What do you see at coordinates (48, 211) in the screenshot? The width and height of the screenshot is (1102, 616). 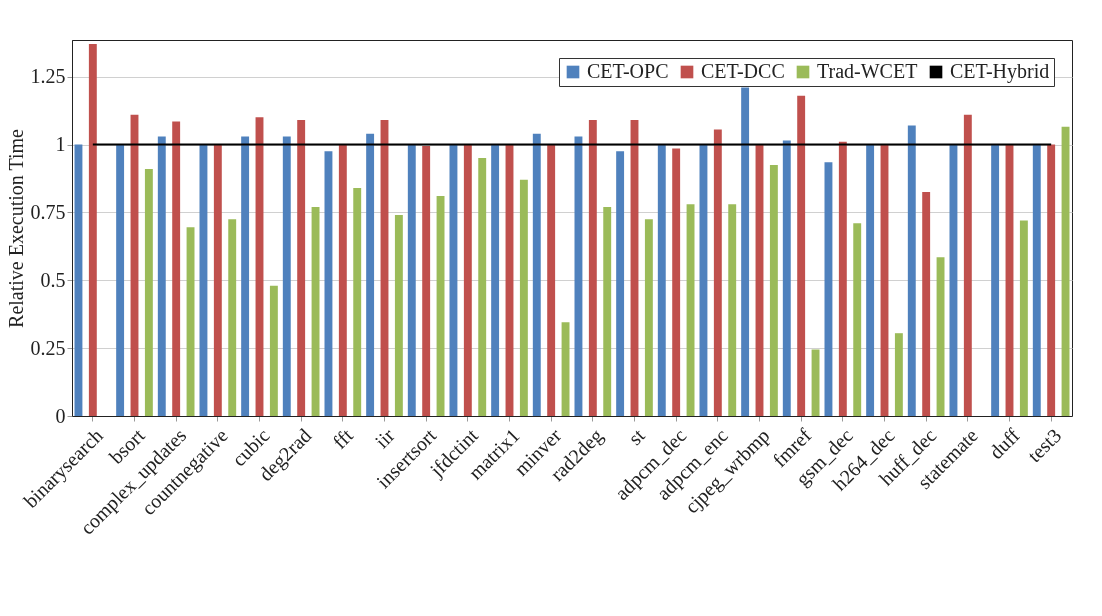 I see `y-tick-label: 0.75` at bounding box center [48, 211].